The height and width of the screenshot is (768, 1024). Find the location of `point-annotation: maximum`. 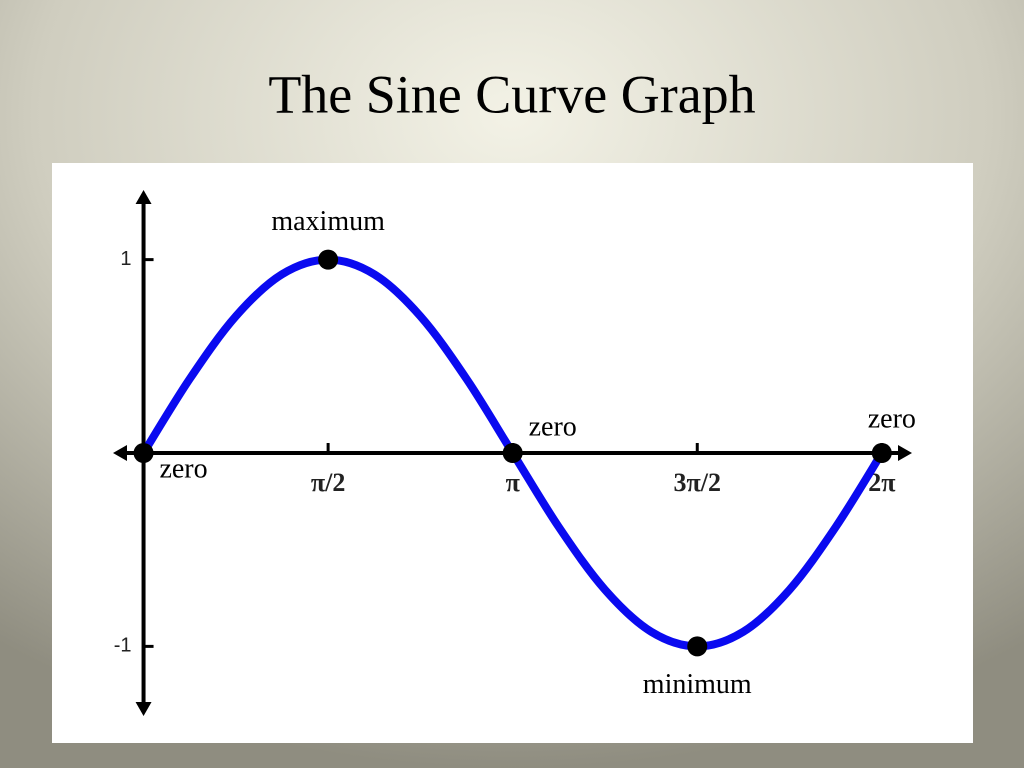

point-annotation: maximum is located at coordinates (328, 221).